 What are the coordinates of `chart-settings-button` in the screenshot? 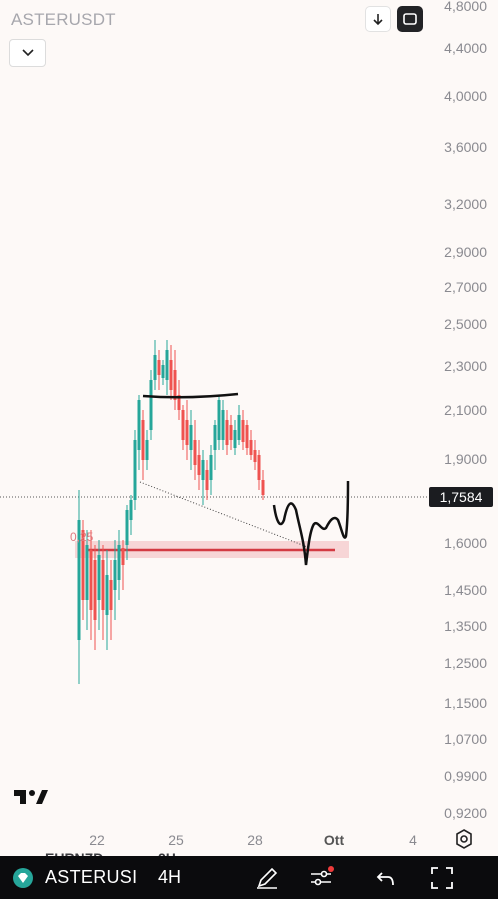 It's located at (464, 839).